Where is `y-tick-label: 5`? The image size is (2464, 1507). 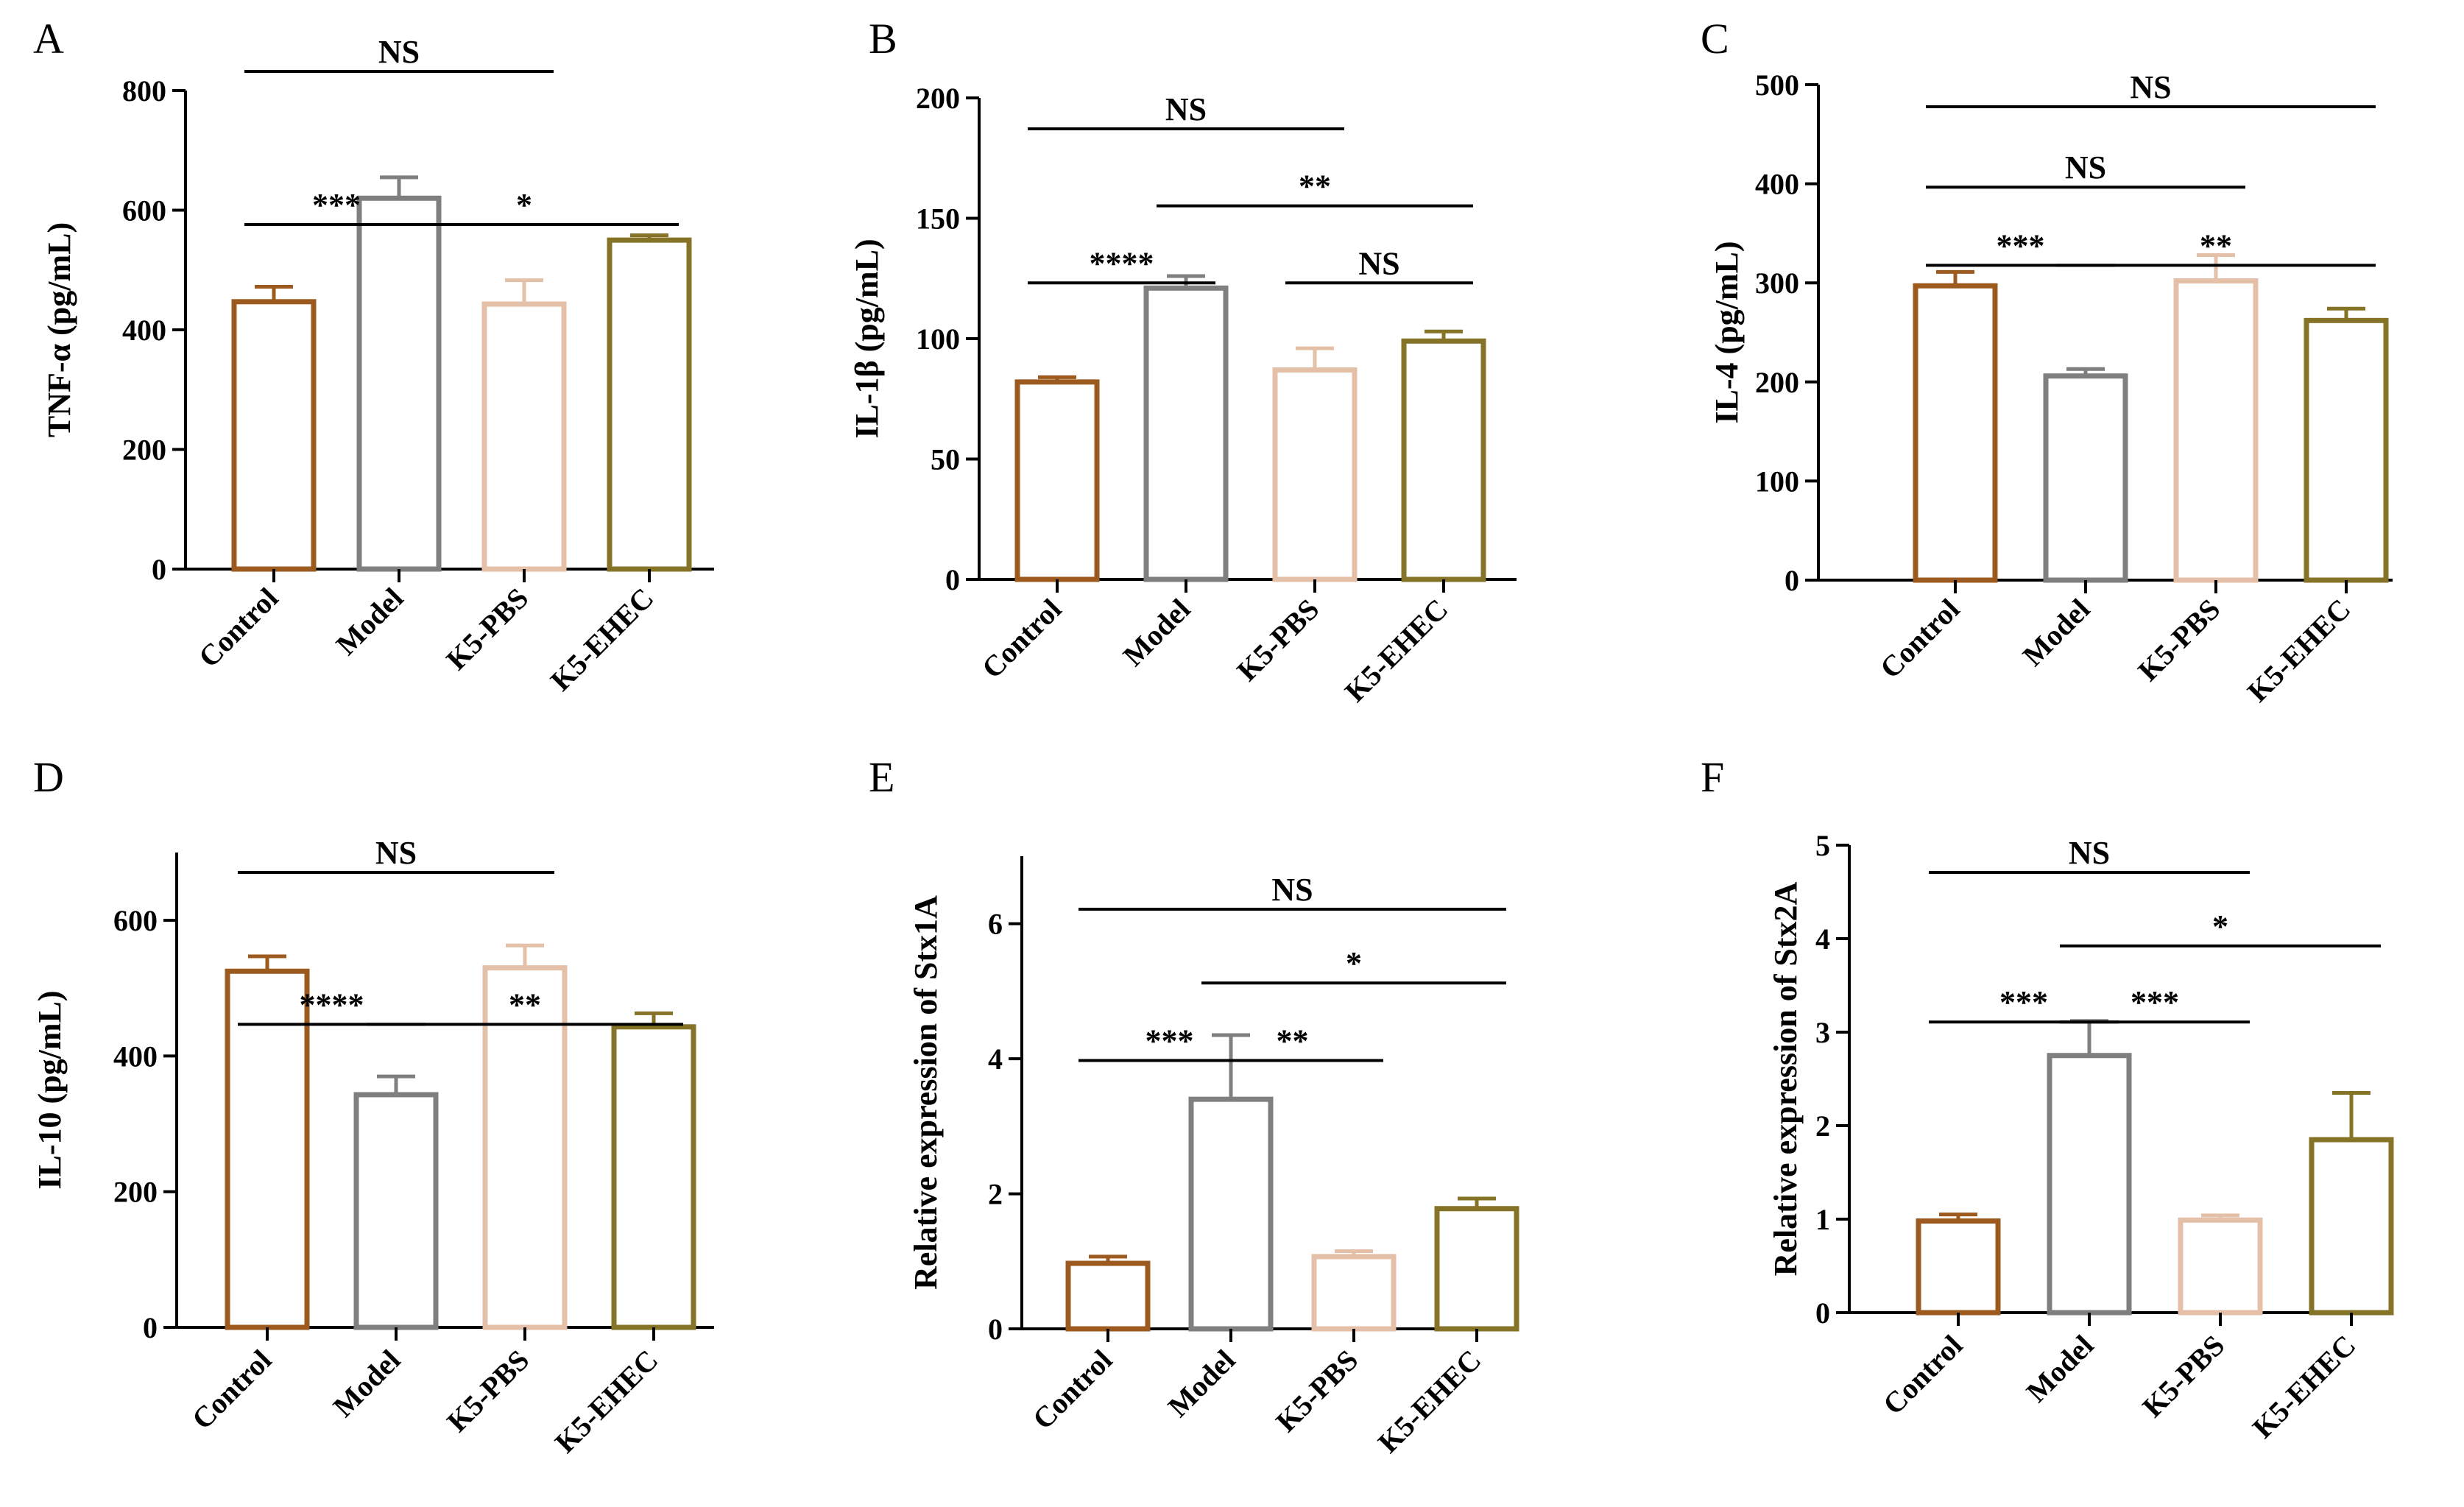 y-tick-label: 5 is located at coordinates (1822, 845).